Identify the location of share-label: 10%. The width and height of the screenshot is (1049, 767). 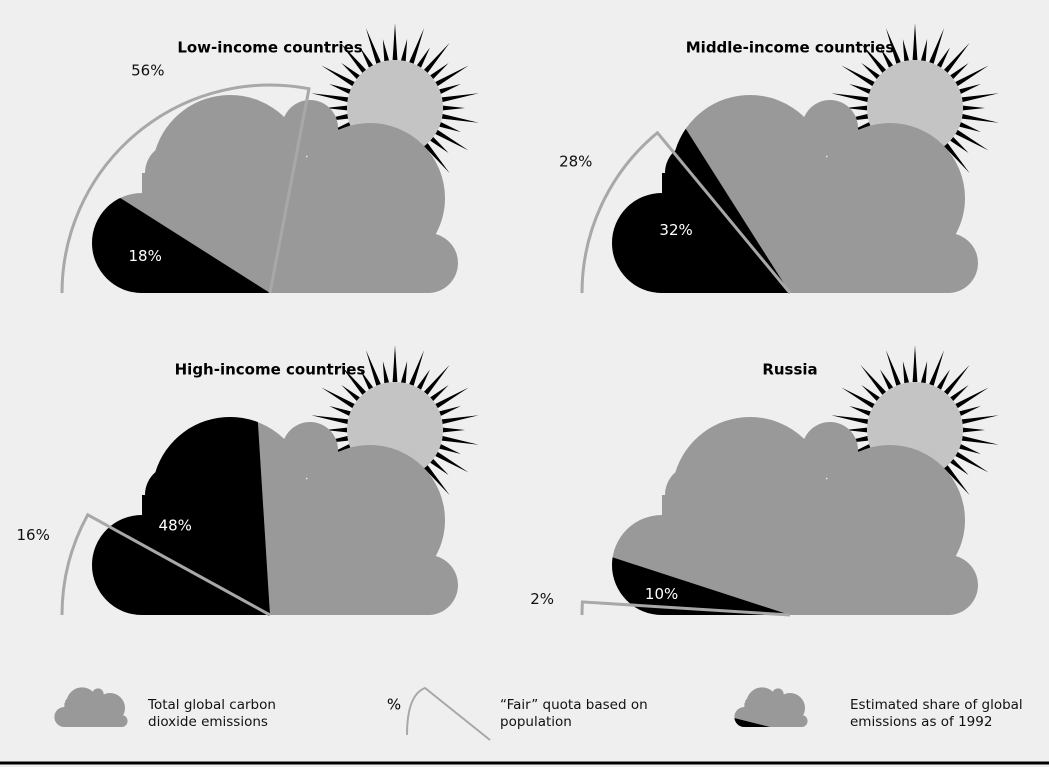
(661, 594).